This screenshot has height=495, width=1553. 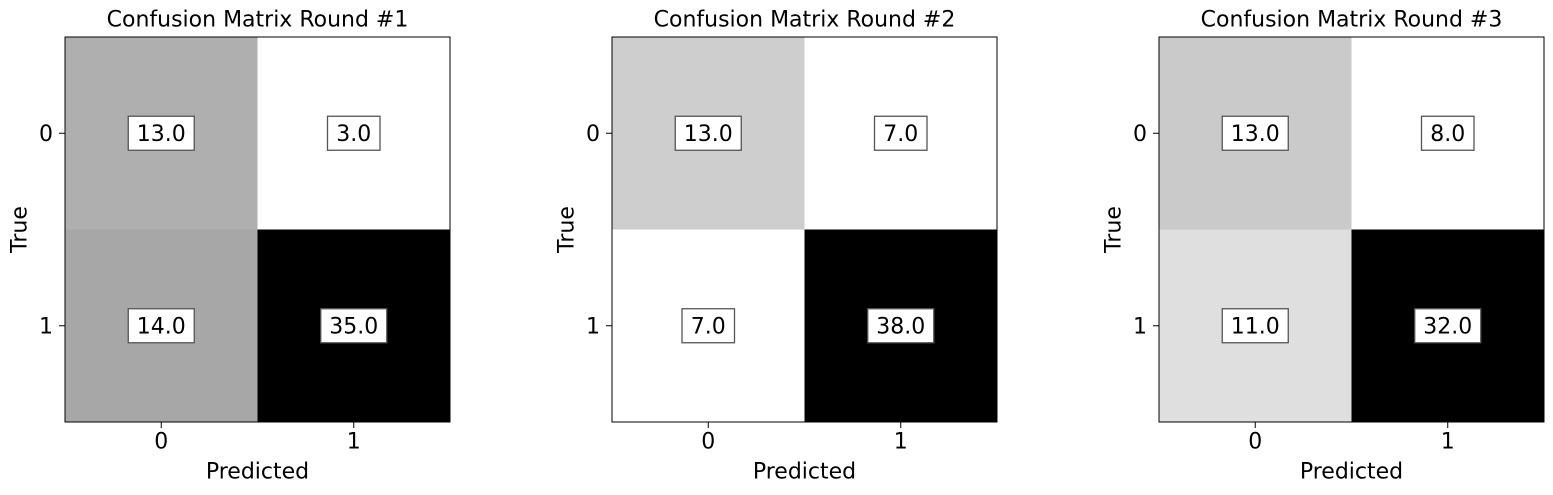 I want to click on cell-value-label: 8.0, so click(x=1447, y=134).